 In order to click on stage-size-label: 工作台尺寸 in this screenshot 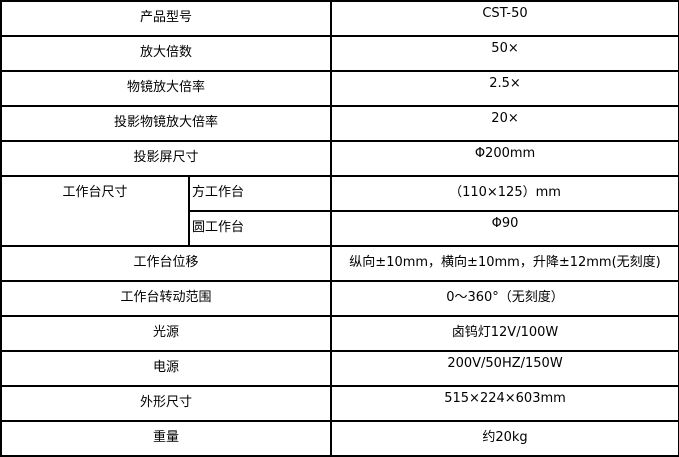, I will do `click(95, 211)`.